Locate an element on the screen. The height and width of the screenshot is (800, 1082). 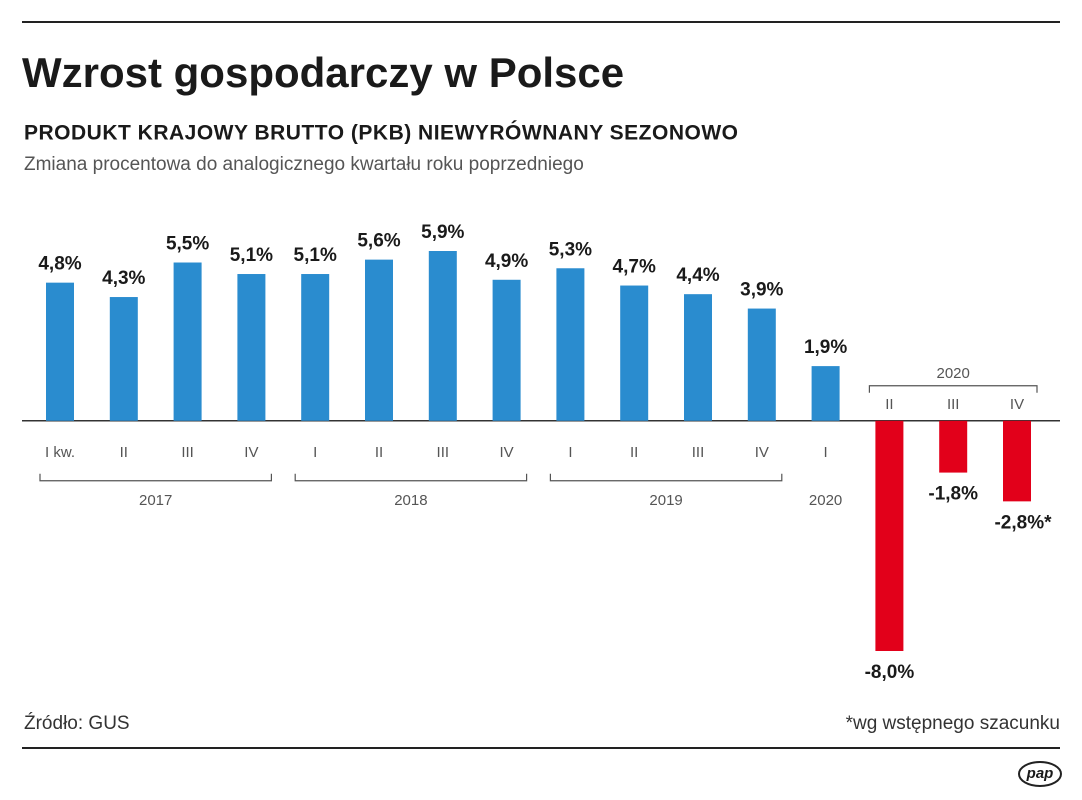
value-label: 3,9% is located at coordinates (761, 290).